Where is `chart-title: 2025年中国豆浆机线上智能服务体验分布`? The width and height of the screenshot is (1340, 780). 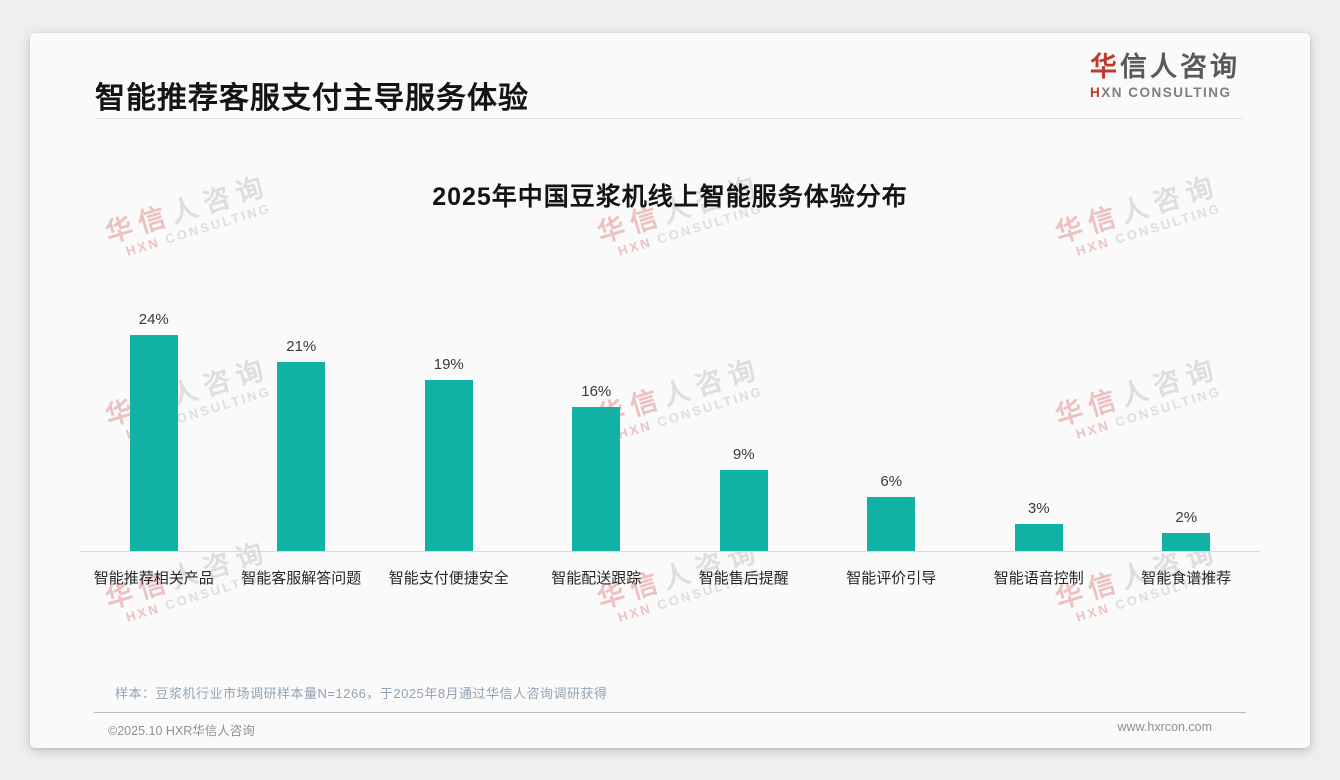
chart-title: 2025年中国豆浆机线上智能服务体验分布 is located at coordinates (670, 197).